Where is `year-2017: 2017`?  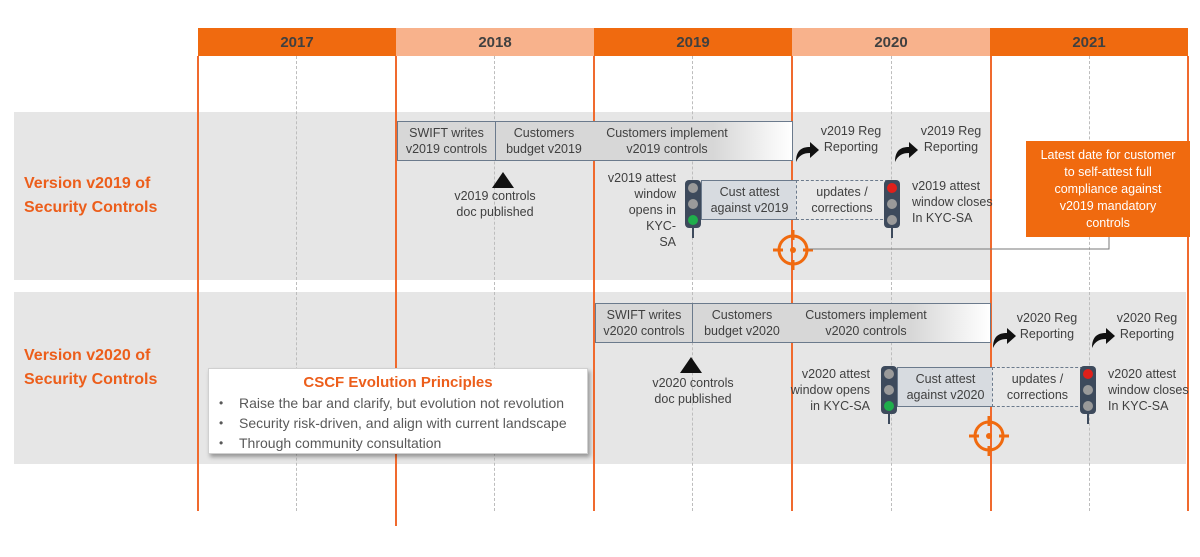 year-2017: 2017 is located at coordinates (297, 42).